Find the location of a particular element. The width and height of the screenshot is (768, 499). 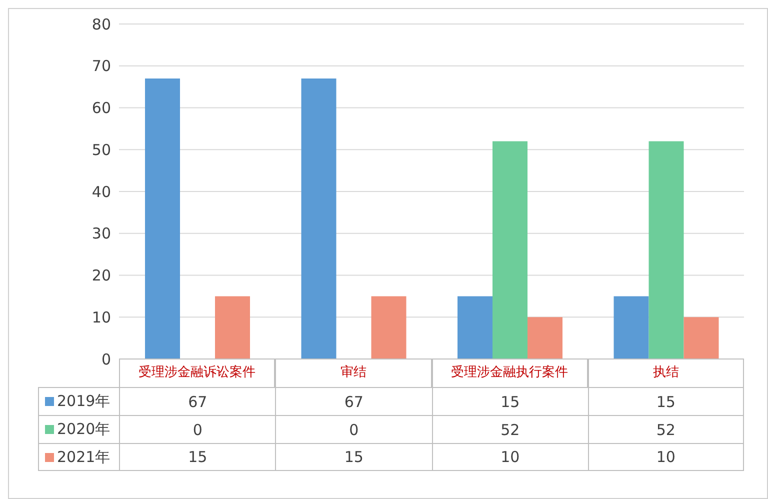

y-tick-label: 20 is located at coordinates (101, 275).